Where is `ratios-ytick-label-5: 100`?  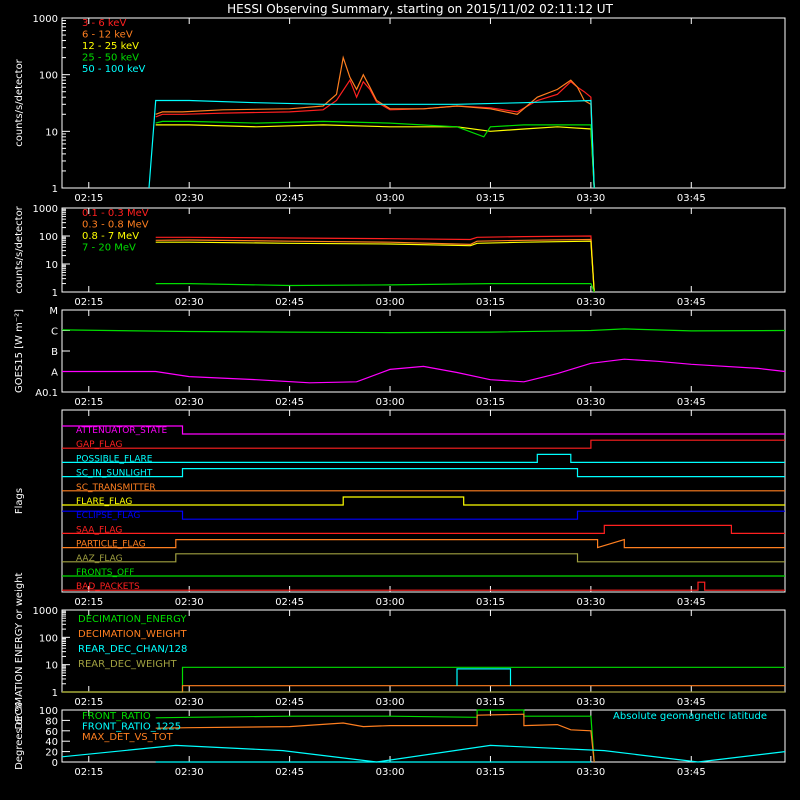
ratios-ytick-label-5: 100 is located at coordinates (48, 711).